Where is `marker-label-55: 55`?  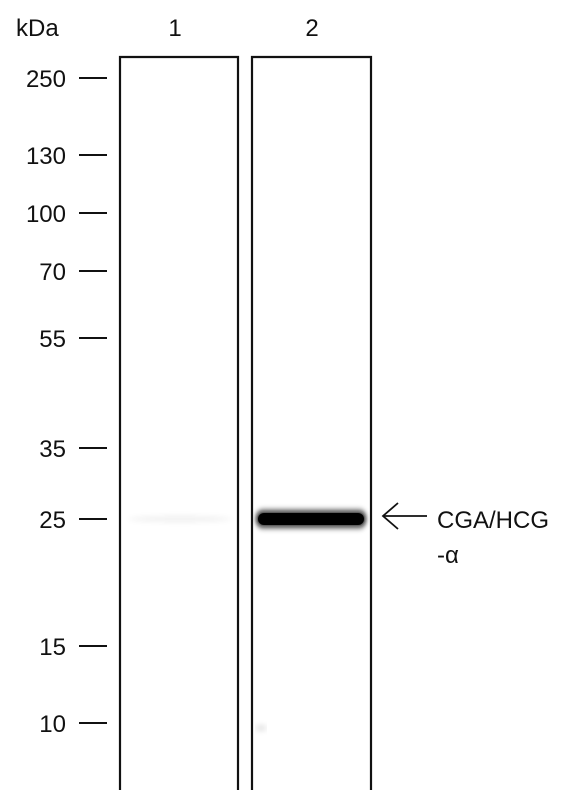
marker-label-55: 55 is located at coordinates (52, 339).